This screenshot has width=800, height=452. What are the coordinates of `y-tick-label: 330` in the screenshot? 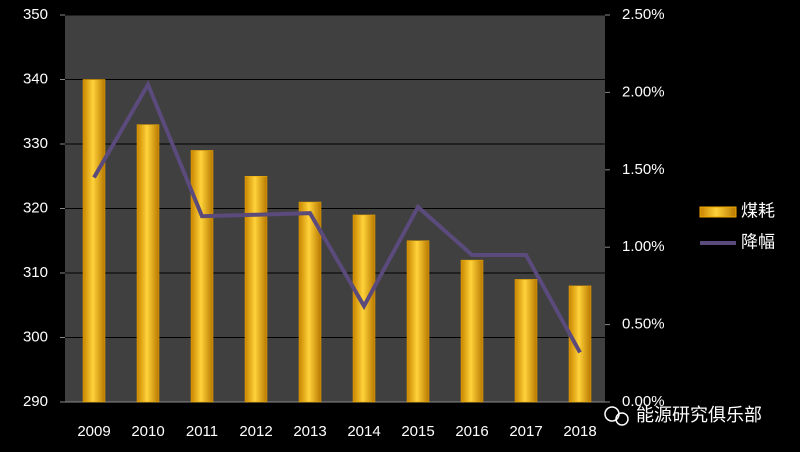 It's located at (35, 143).